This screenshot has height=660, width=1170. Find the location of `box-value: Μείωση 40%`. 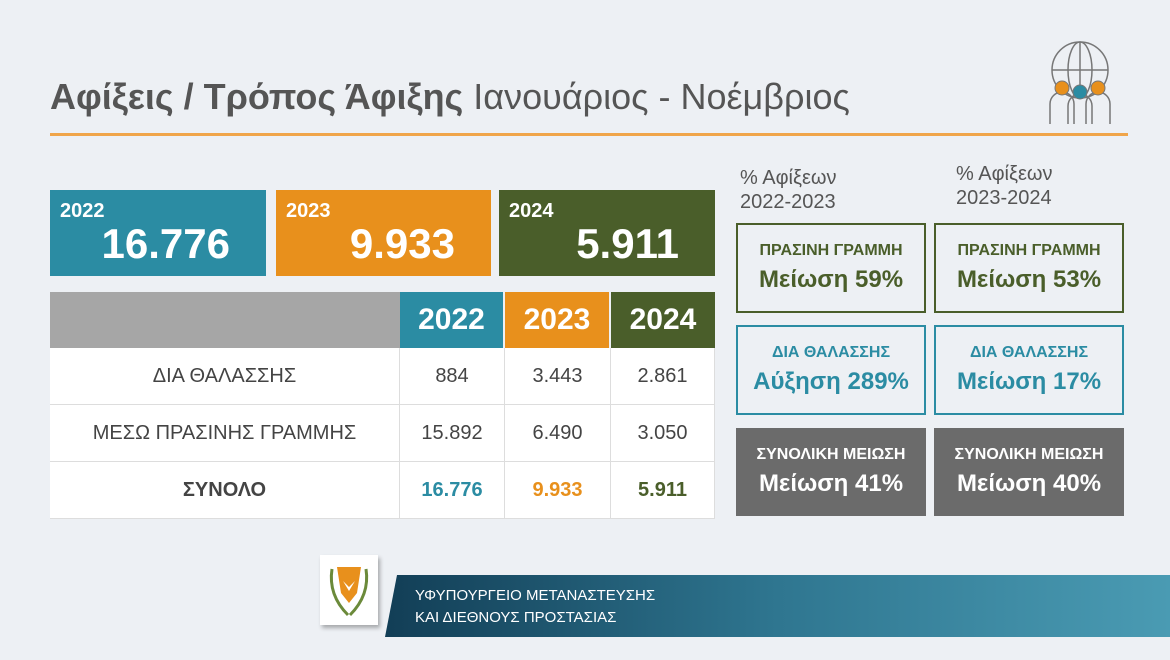

box-value: Μείωση 40% is located at coordinates (1029, 483).